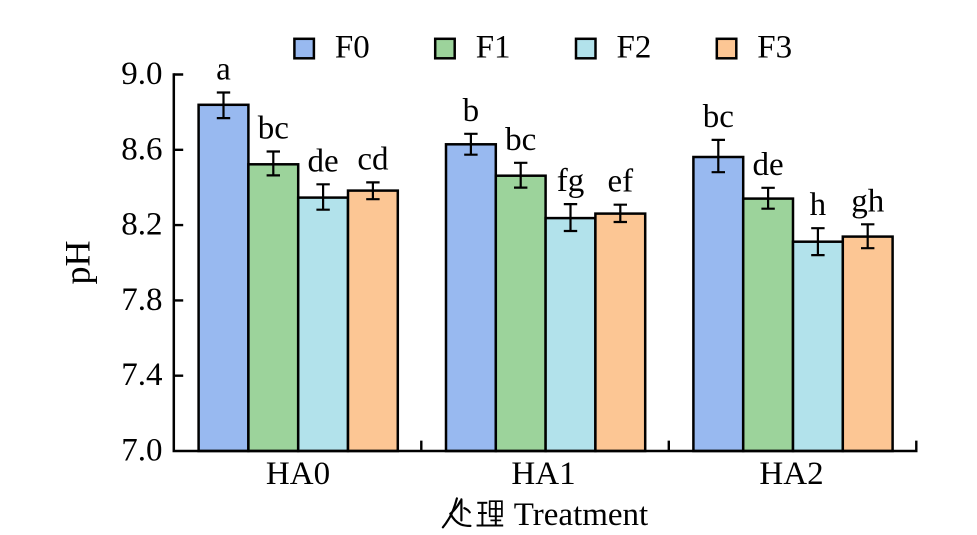 This screenshot has height=535, width=977. Describe the element at coordinates (791, 474) in the screenshot. I see `svg-text: HA2` at that location.